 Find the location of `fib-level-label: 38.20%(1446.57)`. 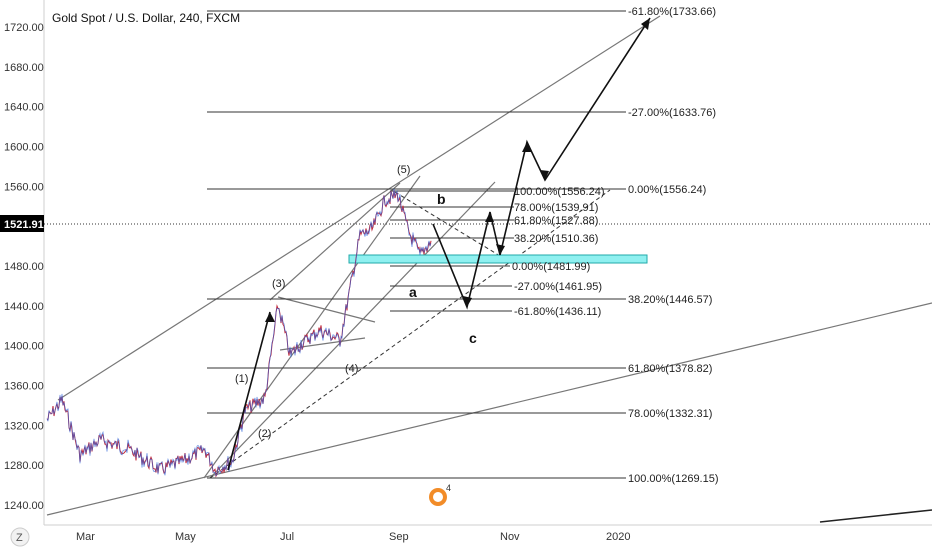

fib-level-label: 38.20%(1446.57) is located at coordinates (670, 300).